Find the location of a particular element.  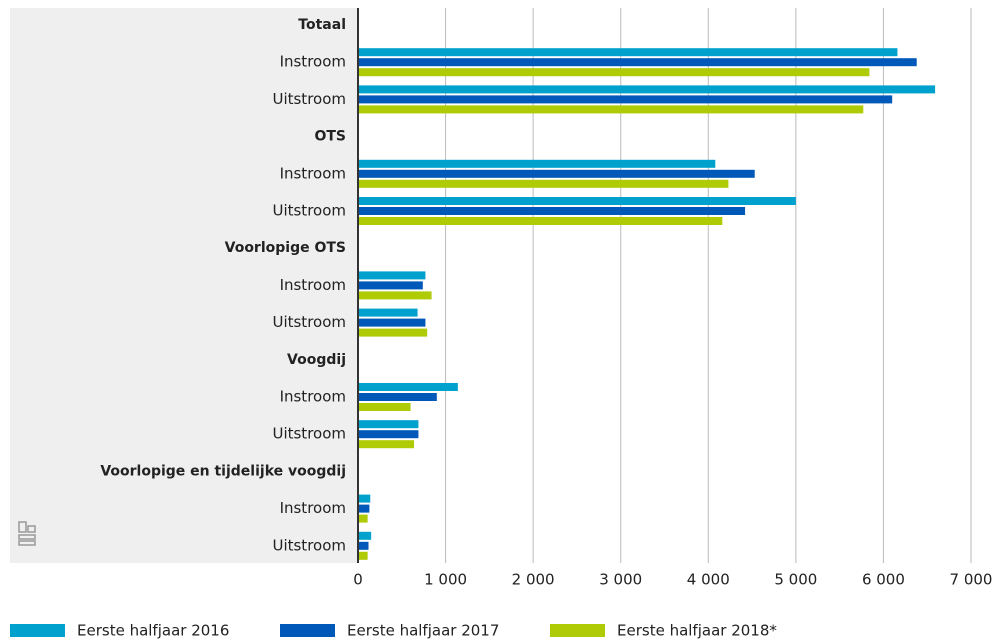

legend-label: Eerste halfjaar 2016 is located at coordinates (153, 631).